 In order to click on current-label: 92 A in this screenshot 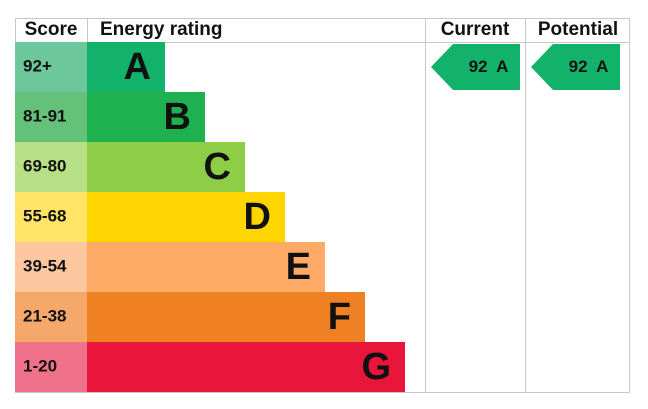, I will do `click(489, 66)`.